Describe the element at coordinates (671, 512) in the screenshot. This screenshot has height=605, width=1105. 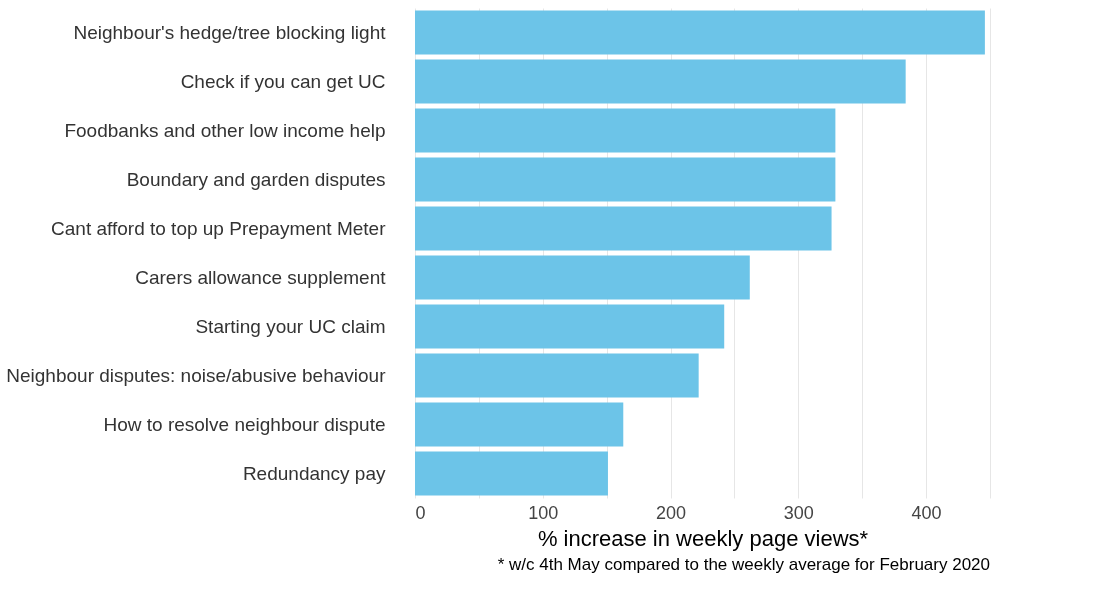
I see `x-tick-label: 200` at that location.